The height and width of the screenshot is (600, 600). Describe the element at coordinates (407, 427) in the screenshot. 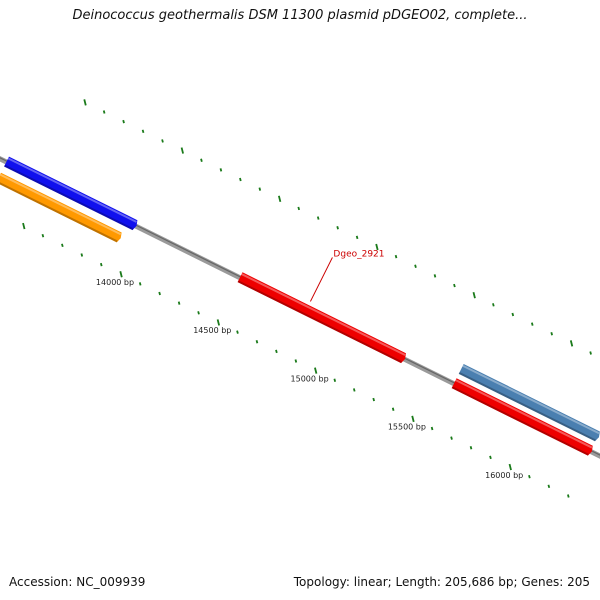

I see `scale-label: 15500 bp` at that location.